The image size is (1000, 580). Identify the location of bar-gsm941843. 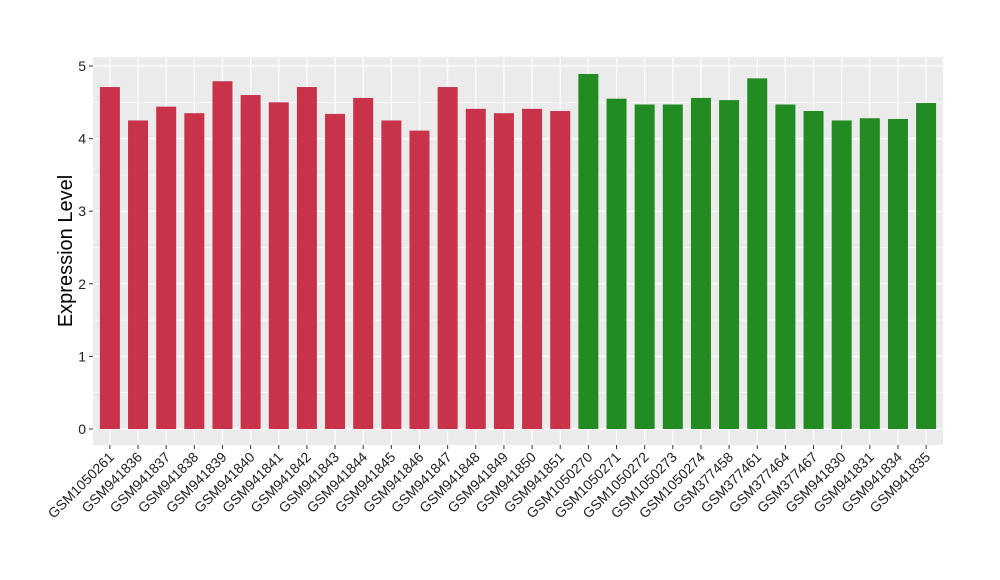
(335, 271).